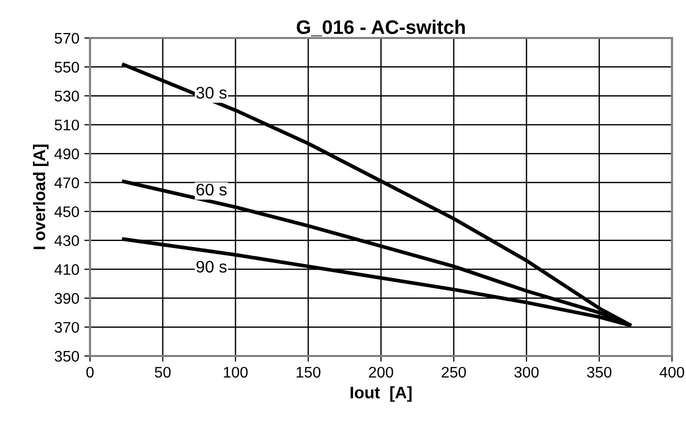  What do you see at coordinates (380, 28) in the screenshot?
I see `chart-title: G_016 - AC-switch` at bounding box center [380, 28].